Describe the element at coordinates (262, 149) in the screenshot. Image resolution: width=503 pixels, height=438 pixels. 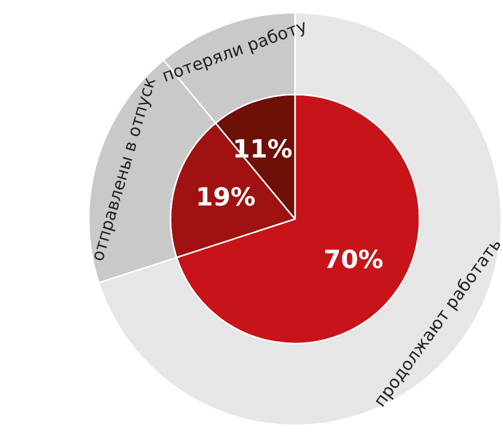
I see `data-label: 11%` at that location.